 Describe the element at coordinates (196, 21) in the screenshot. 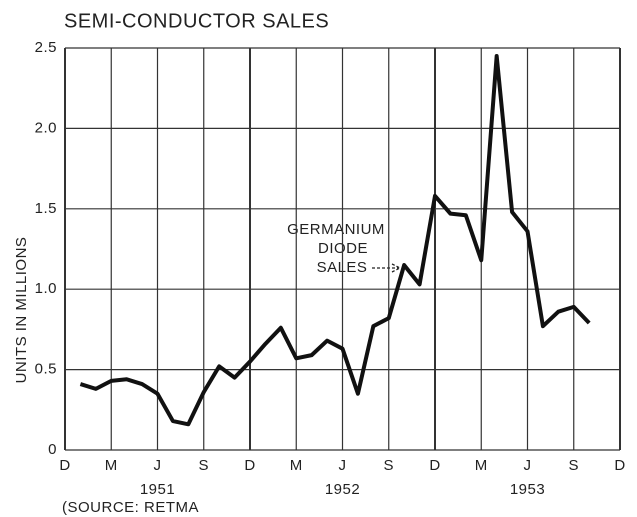

I see `chart-title: SEMI-CONDUCTOR SALES` at that location.